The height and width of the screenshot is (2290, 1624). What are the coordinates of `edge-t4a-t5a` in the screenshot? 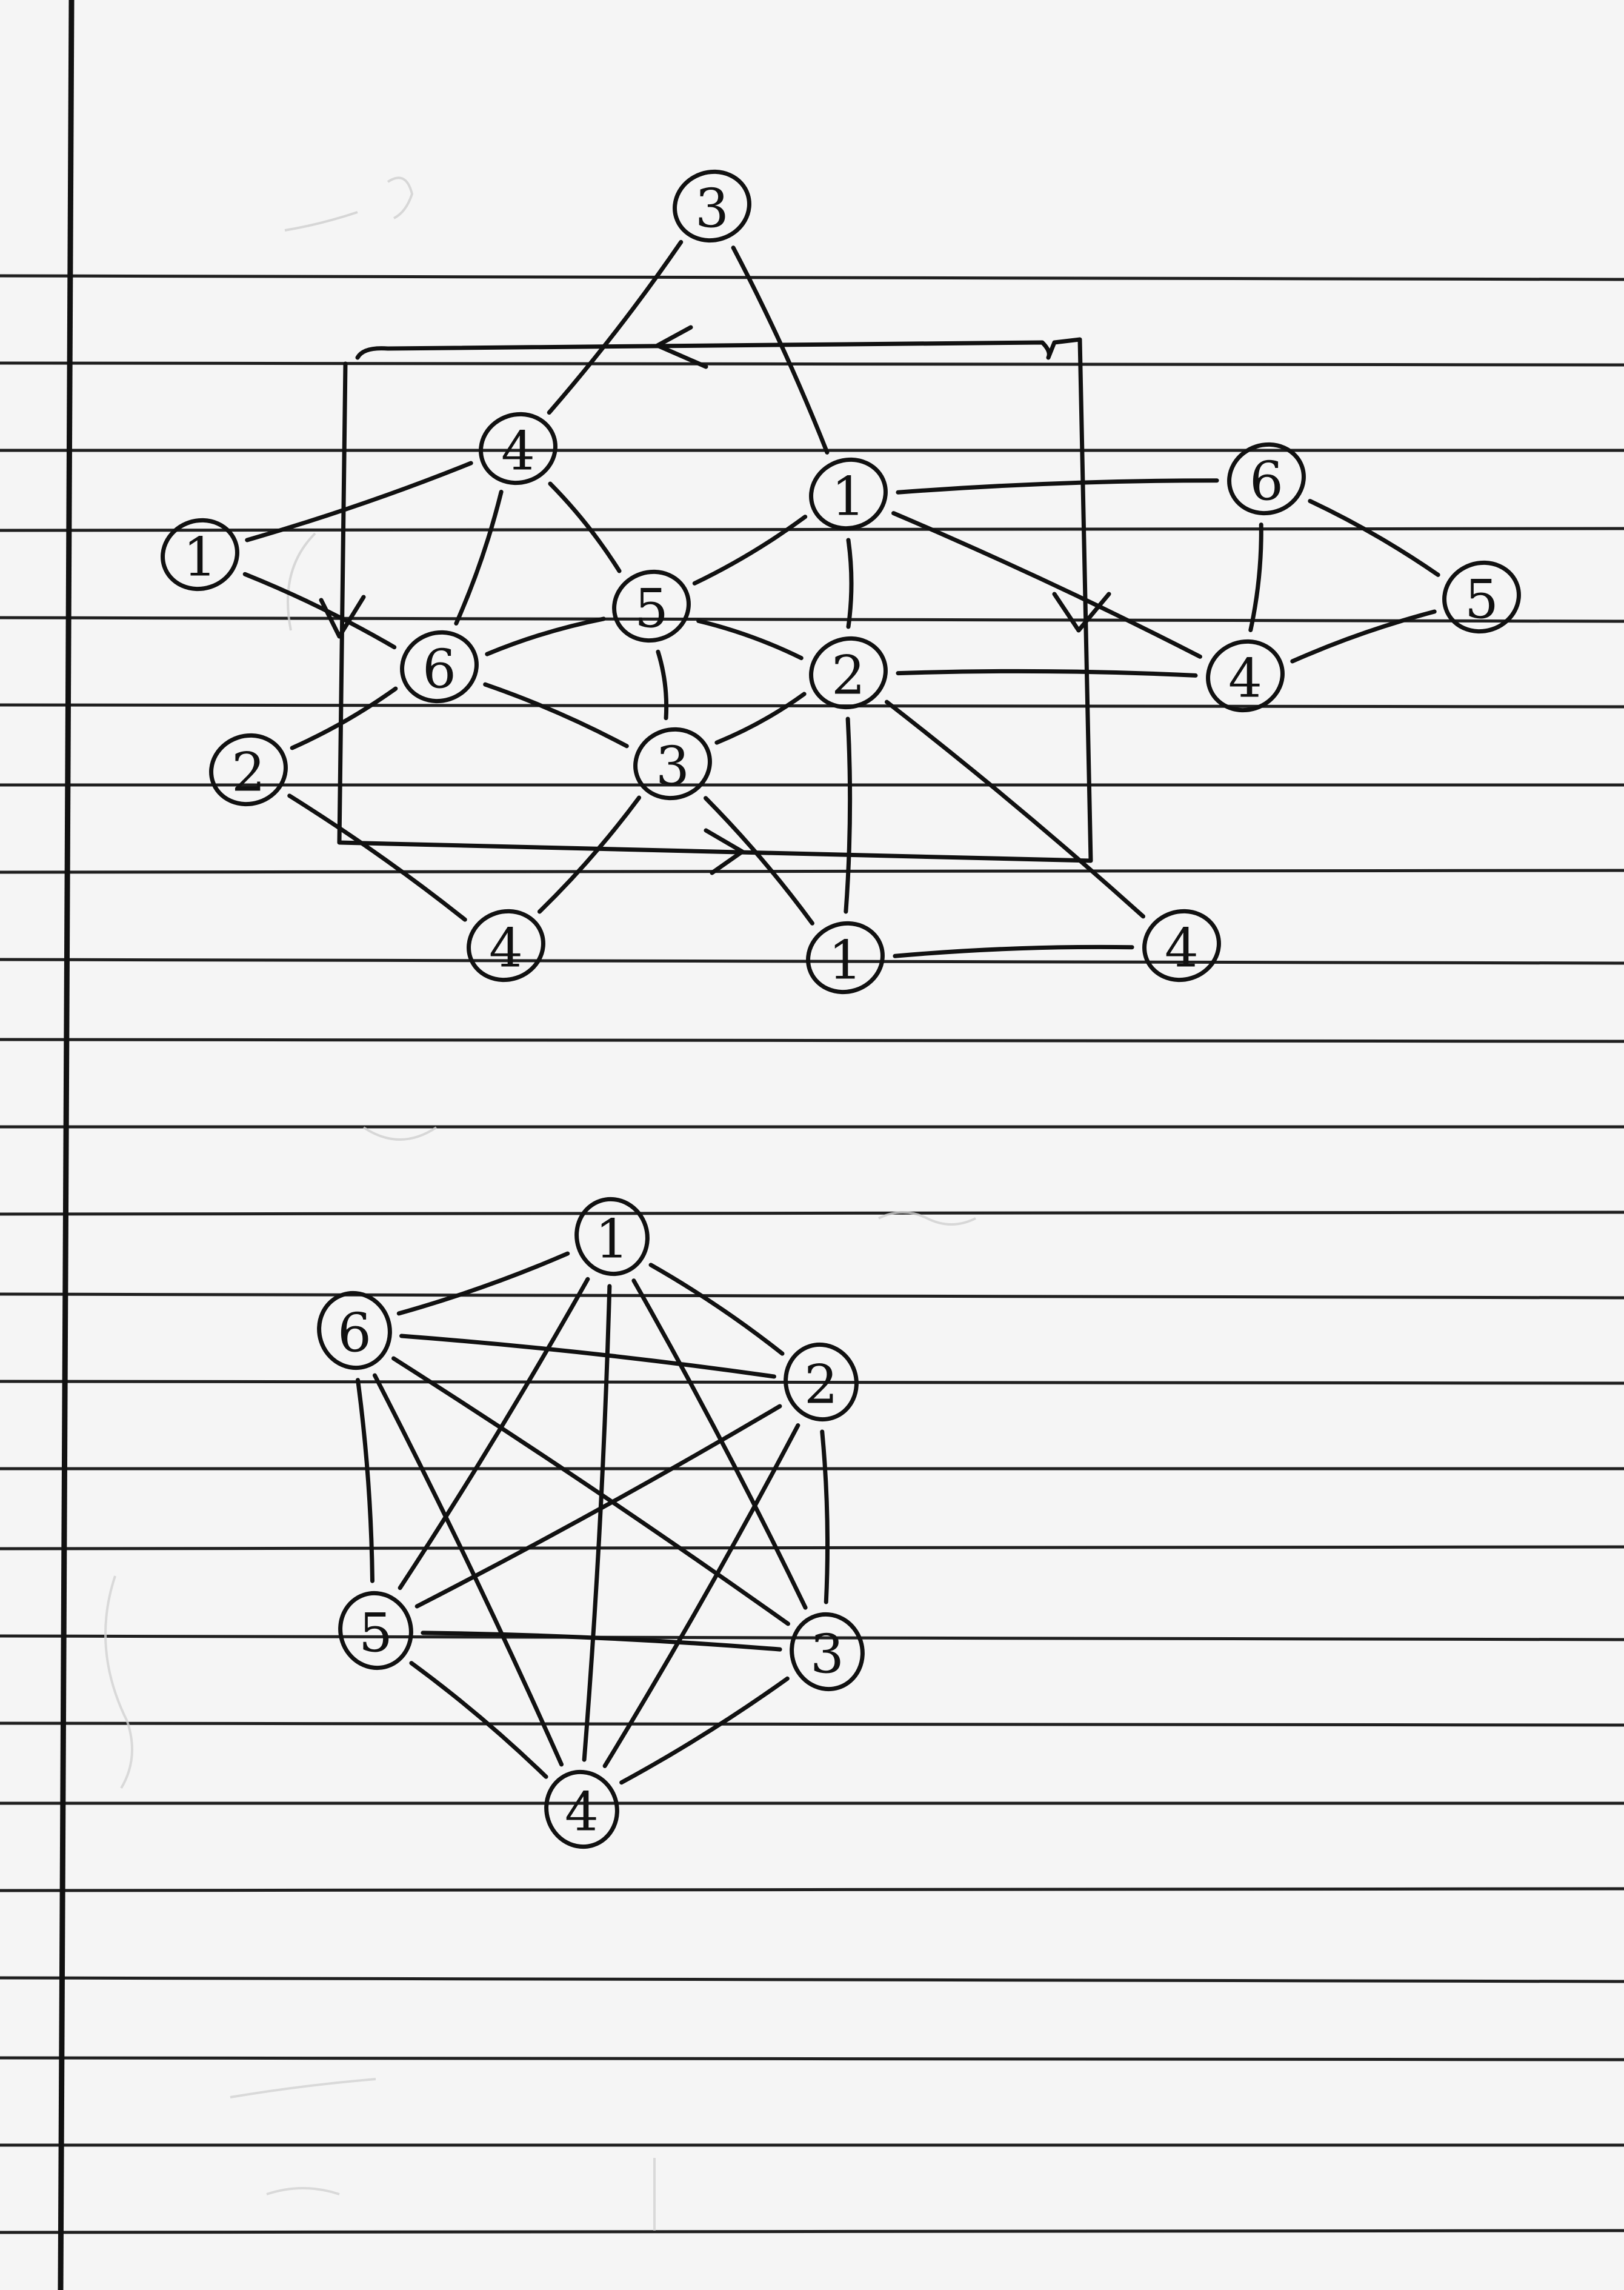 It's located at (585, 527).